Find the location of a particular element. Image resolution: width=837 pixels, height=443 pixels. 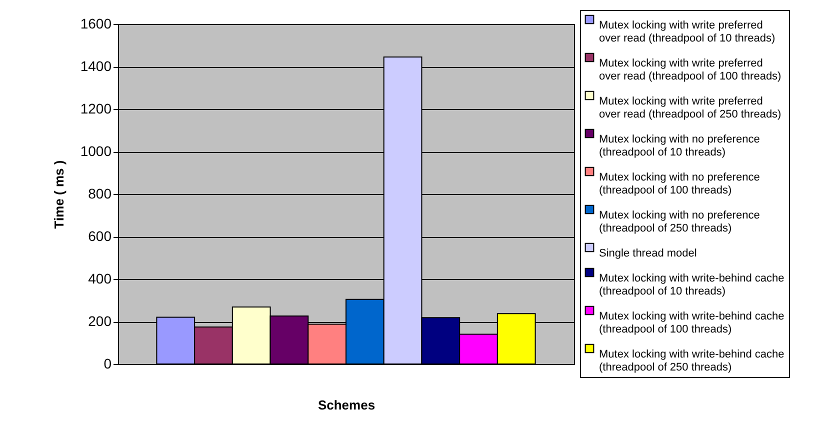

y-tick-label: 400 is located at coordinates (100, 278).